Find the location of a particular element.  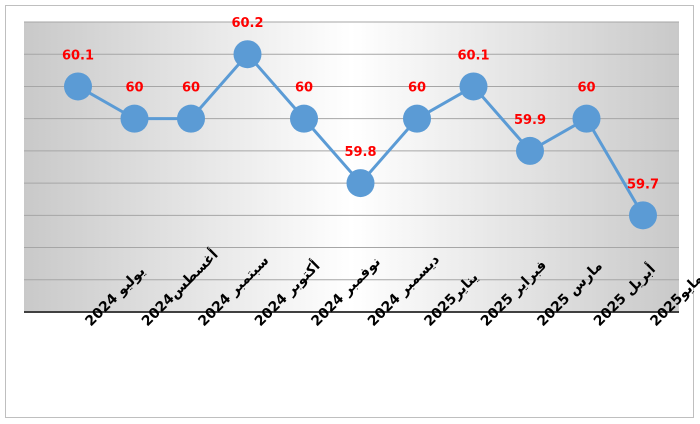

data-label: 60.2 is located at coordinates (247, 23).